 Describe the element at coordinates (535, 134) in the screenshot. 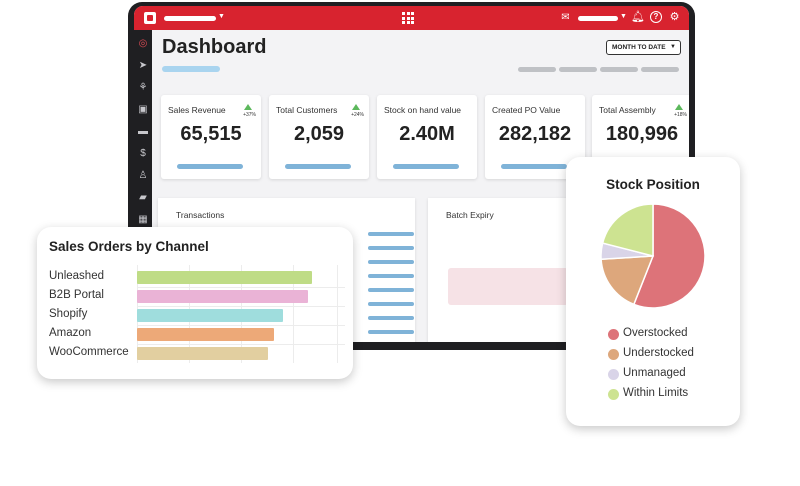

I see `kpi-value: 282,182` at that location.